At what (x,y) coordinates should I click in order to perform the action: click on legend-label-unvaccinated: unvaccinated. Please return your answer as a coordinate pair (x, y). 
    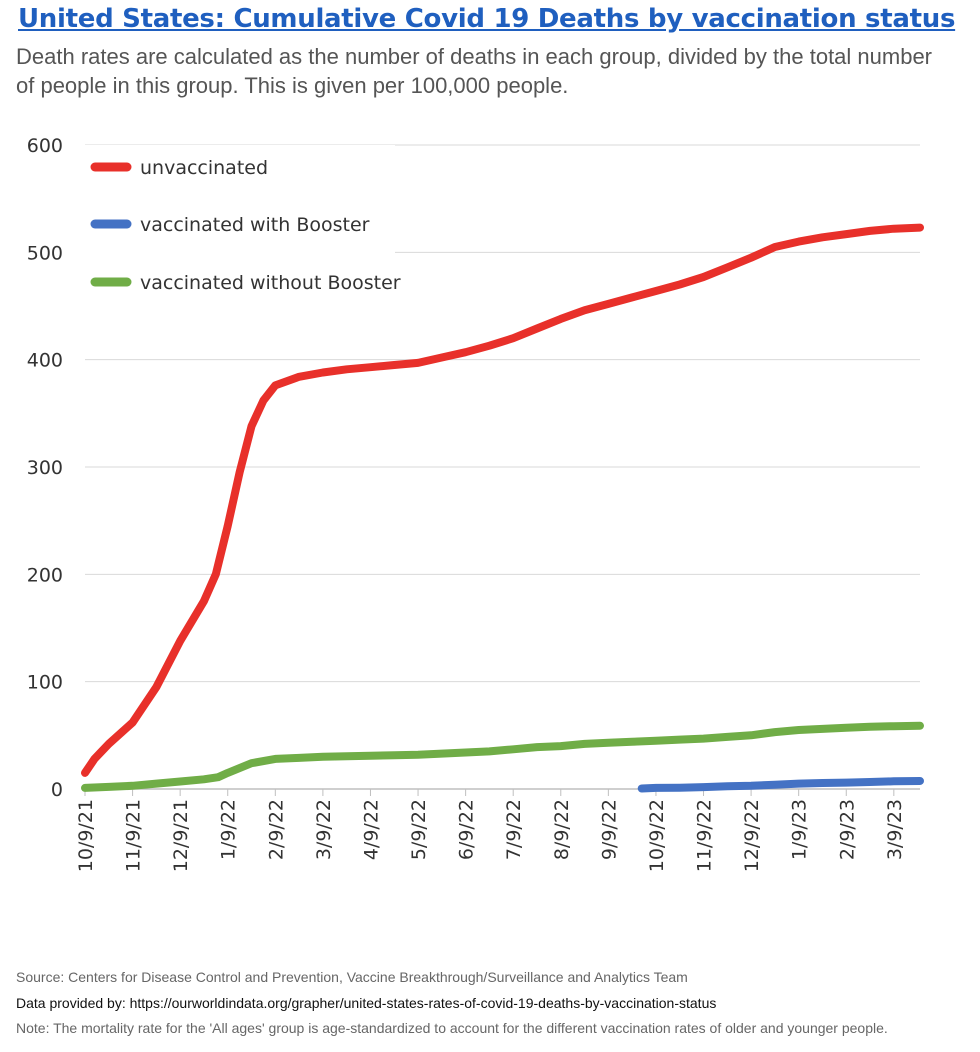
    Looking at the image, I should click on (204, 168).